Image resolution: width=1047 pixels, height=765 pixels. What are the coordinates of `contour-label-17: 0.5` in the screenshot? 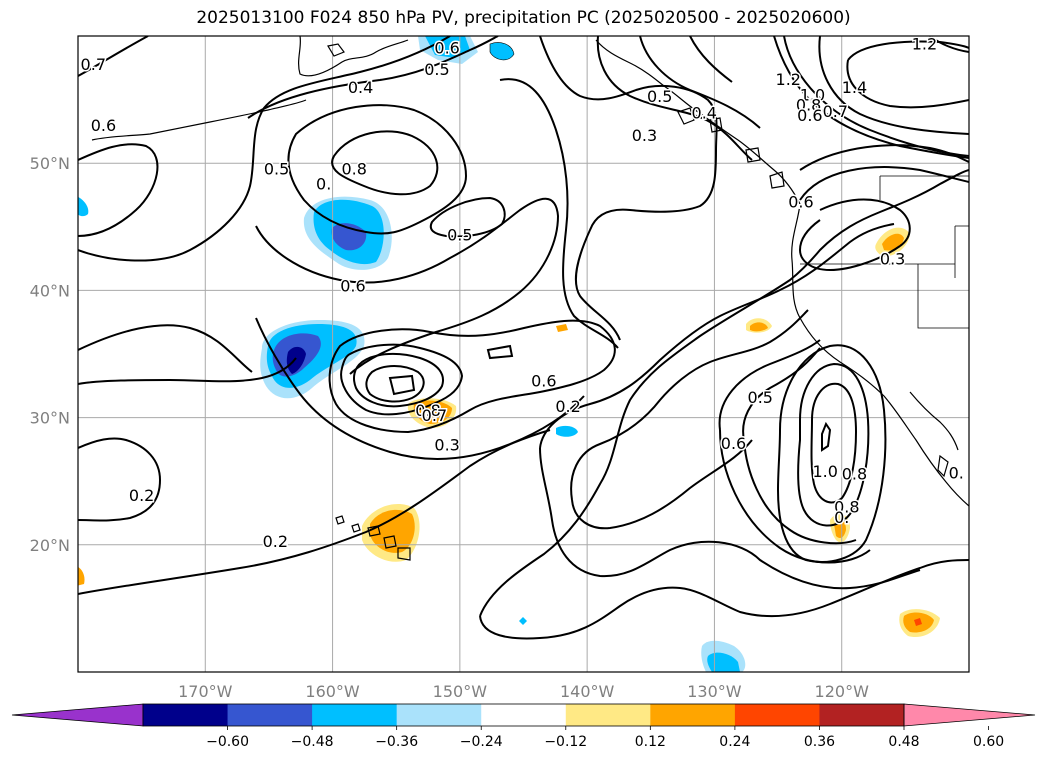 It's located at (659, 96).